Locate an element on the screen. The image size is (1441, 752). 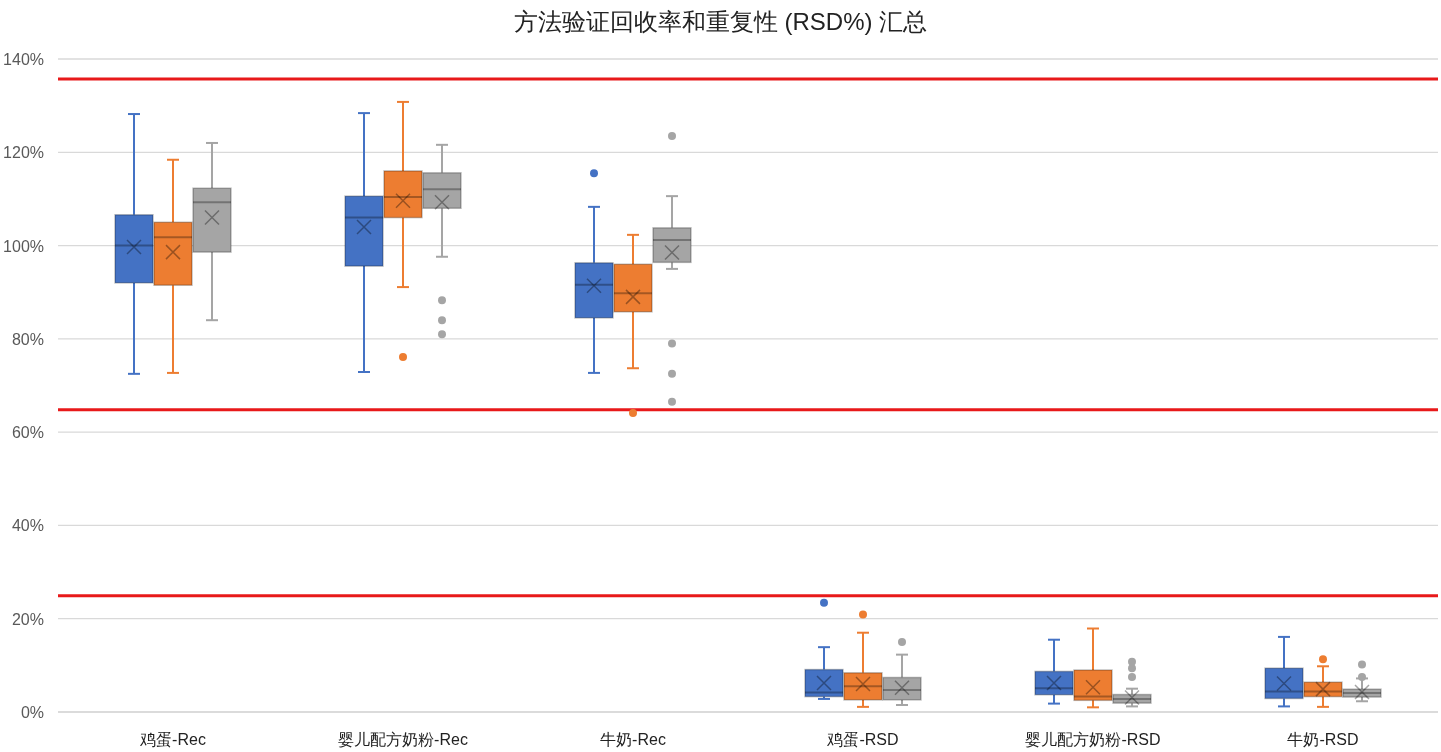
y-tick-label: 140% is located at coordinates (23, 59).